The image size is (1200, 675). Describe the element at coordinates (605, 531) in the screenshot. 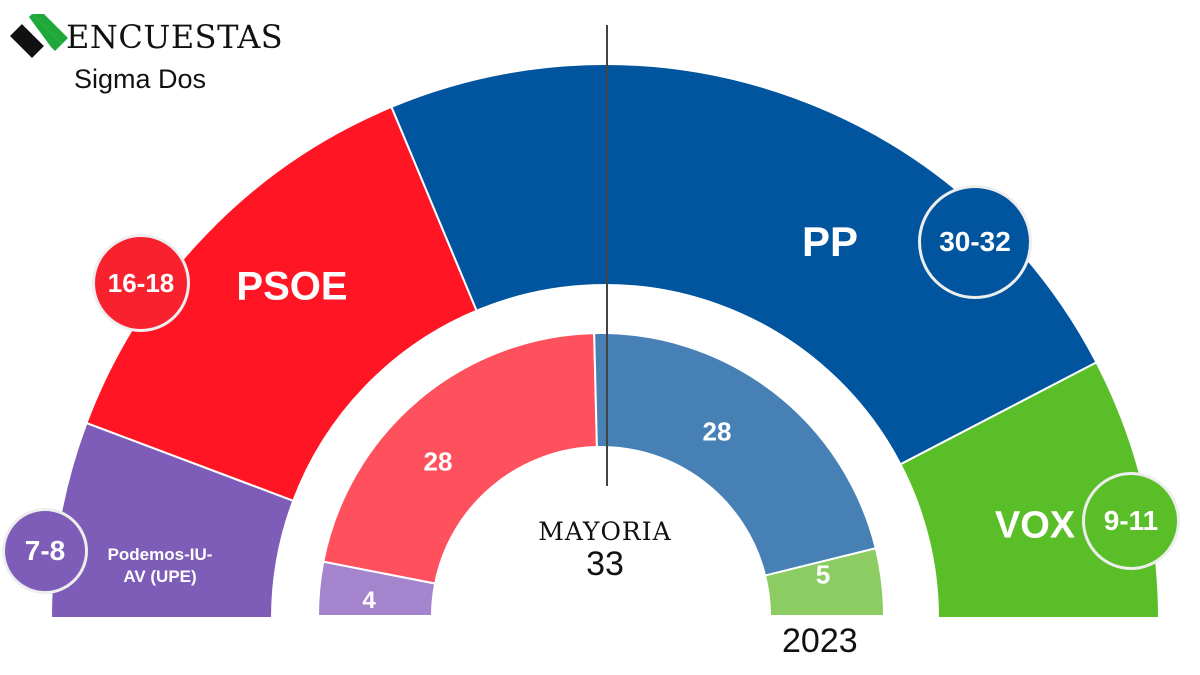

I see `majority-label: MAYORIA` at that location.